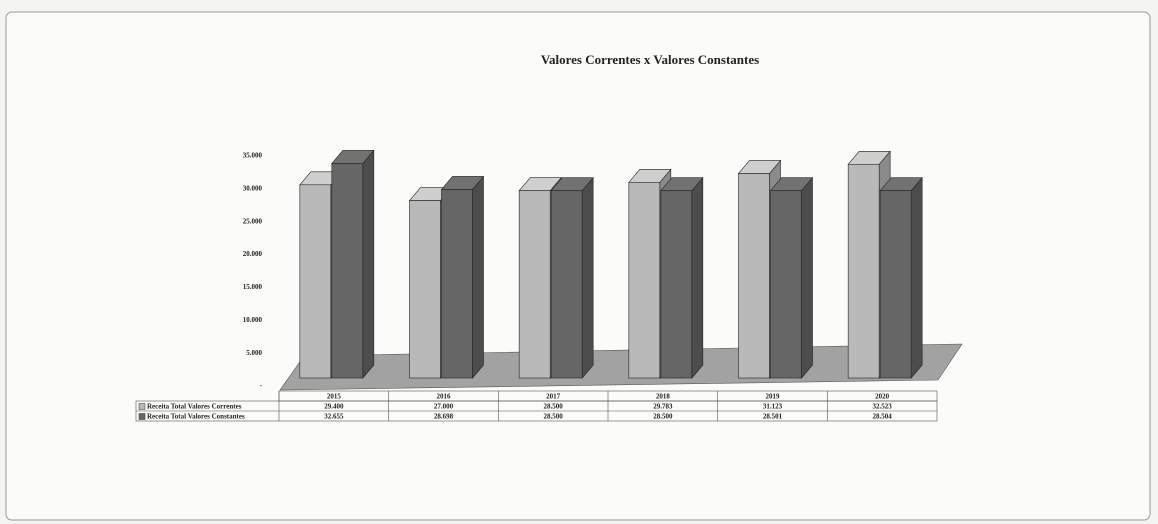 This screenshot has height=524, width=1158. What do you see at coordinates (444, 397) in the screenshot?
I see `x-tick-label: 2016` at bounding box center [444, 397].